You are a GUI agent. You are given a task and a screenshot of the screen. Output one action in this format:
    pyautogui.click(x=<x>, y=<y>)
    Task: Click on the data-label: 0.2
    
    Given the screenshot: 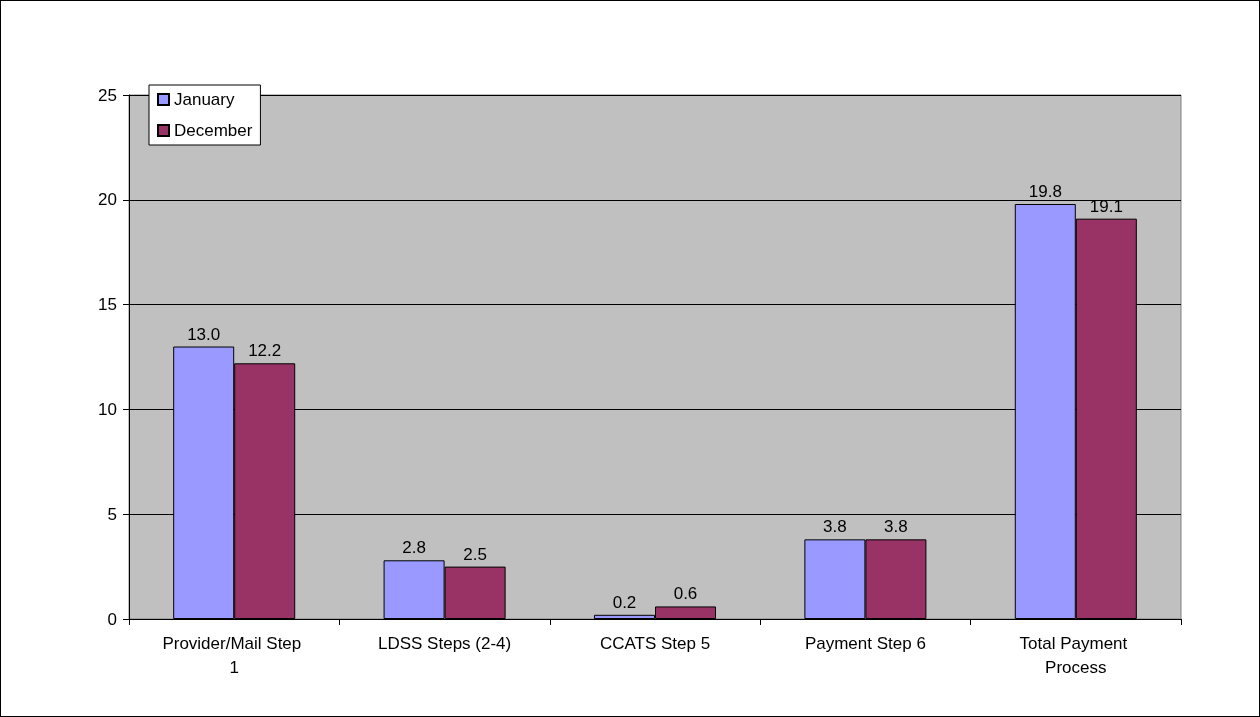 What is the action you would take?
    pyautogui.click(x=624, y=602)
    